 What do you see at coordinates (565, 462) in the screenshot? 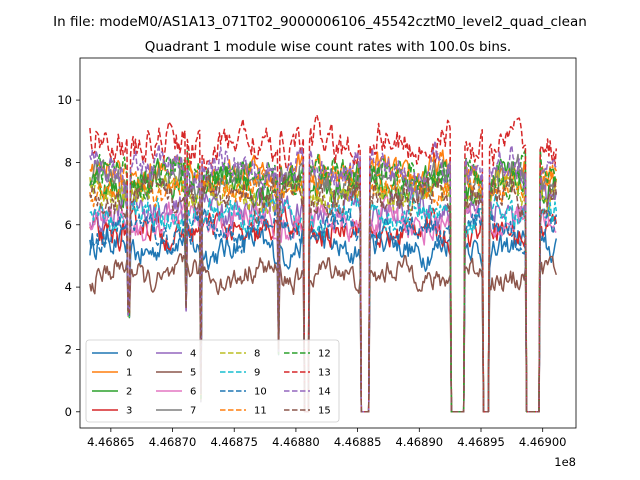
I see `x-offset-label: 1e8` at bounding box center [565, 462].